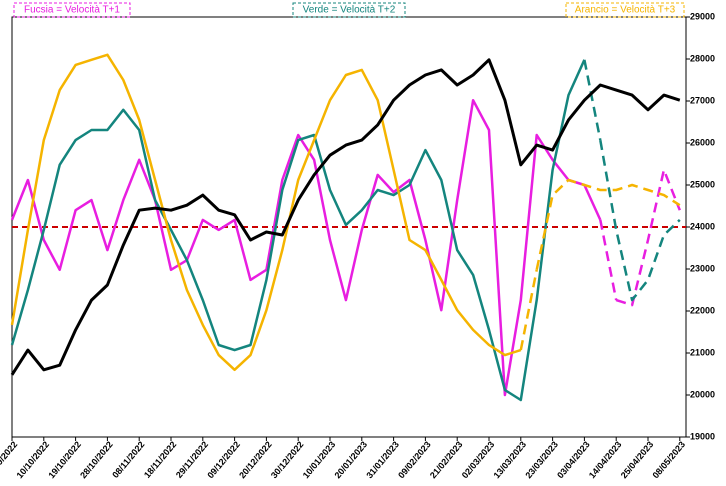 This screenshot has height=486, width=726. What do you see at coordinates (702, 100) in the screenshot?
I see `y-tick-label: 27000` at bounding box center [702, 100].